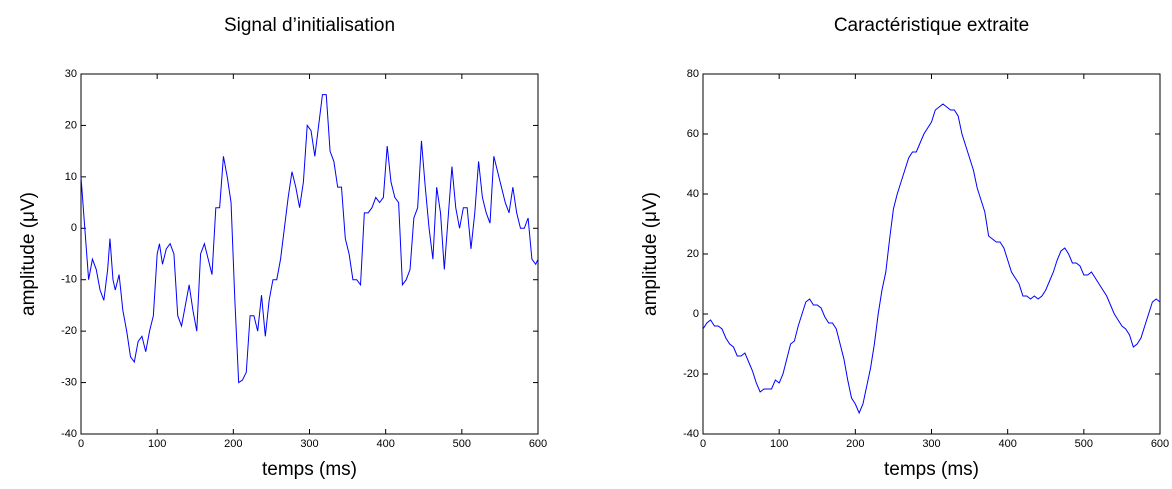  Describe the element at coordinates (71, 177) in the screenshot. I see `y-tick-label: 10` at that location.